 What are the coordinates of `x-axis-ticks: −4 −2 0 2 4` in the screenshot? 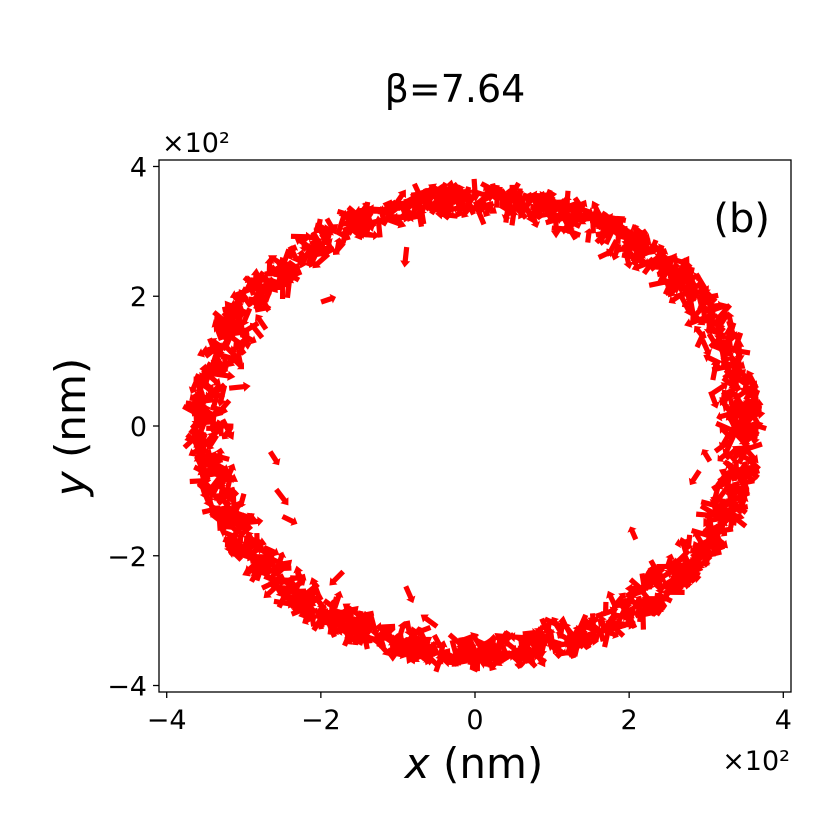 It's located at (469, 714).